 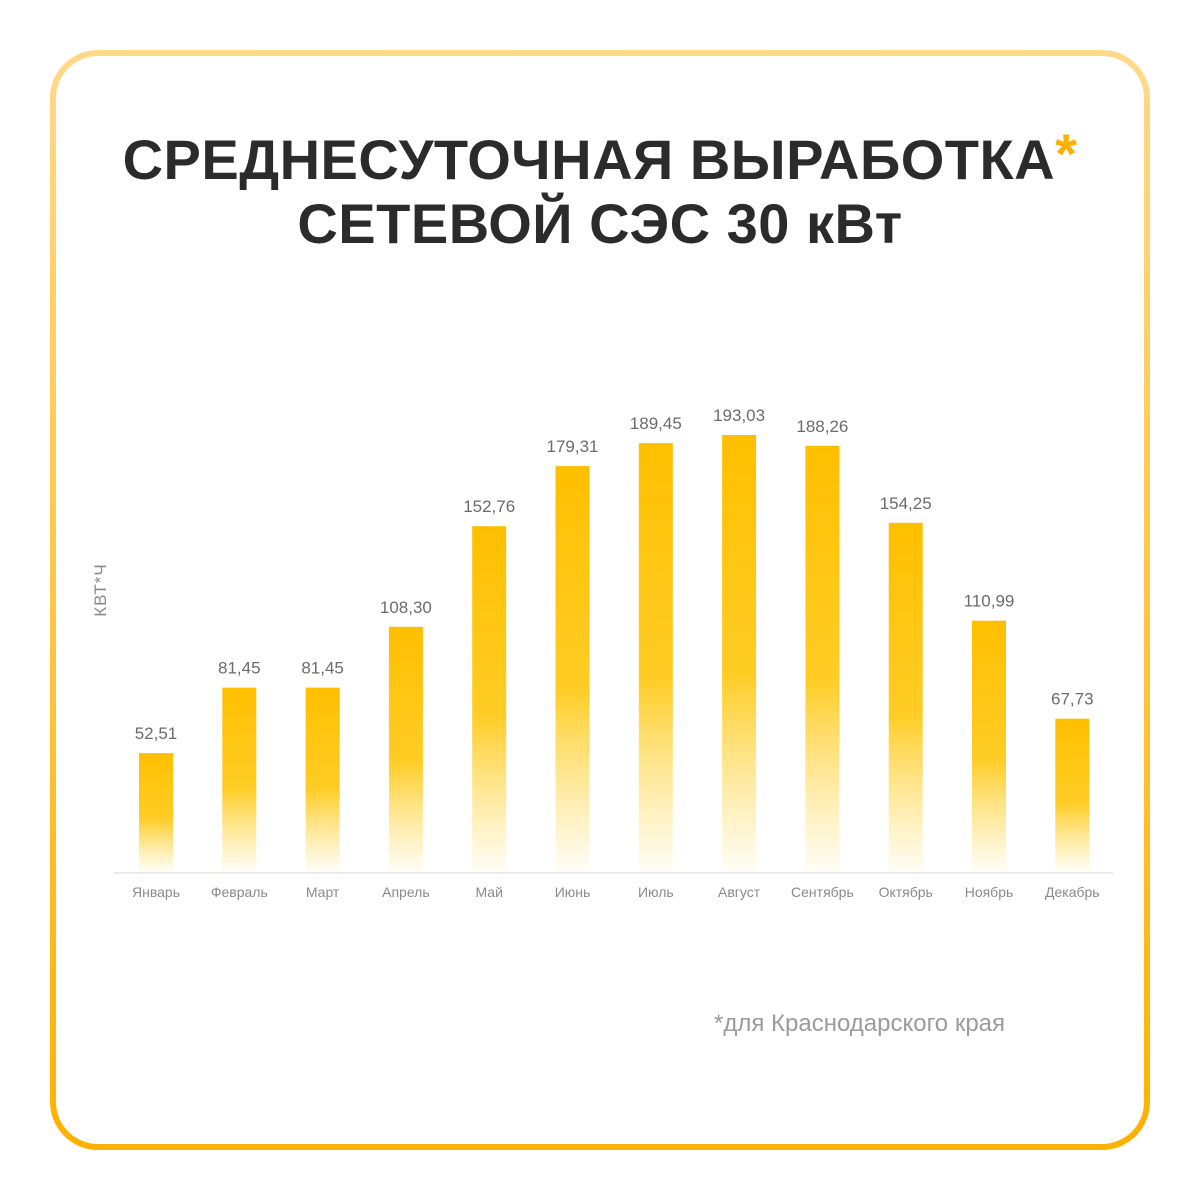 I want to click on value-label-3: 81,45, so click(x=322, y=668).